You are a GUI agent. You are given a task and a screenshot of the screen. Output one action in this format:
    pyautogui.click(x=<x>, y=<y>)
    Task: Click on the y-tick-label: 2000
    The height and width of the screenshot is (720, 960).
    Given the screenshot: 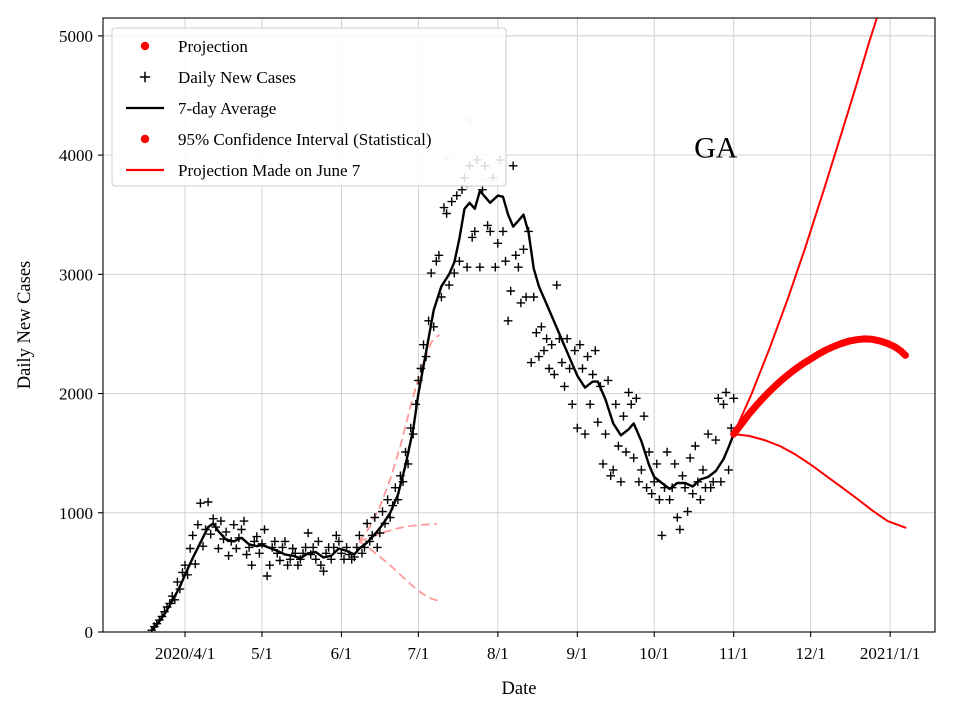 What is the action you would take?
    pyautogui.click(x=76, y=394)
    